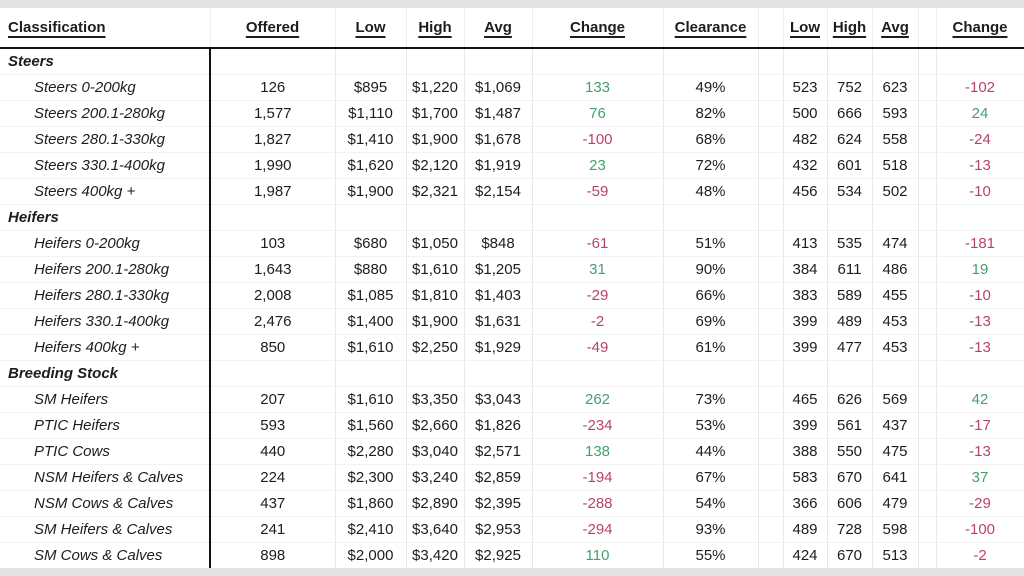 This screenshot has width=1024, height=576. What do you see at coordinates (895, 269) in the screenshot?
I see `cell-avg2: 486` at bounding box center [895, 269].